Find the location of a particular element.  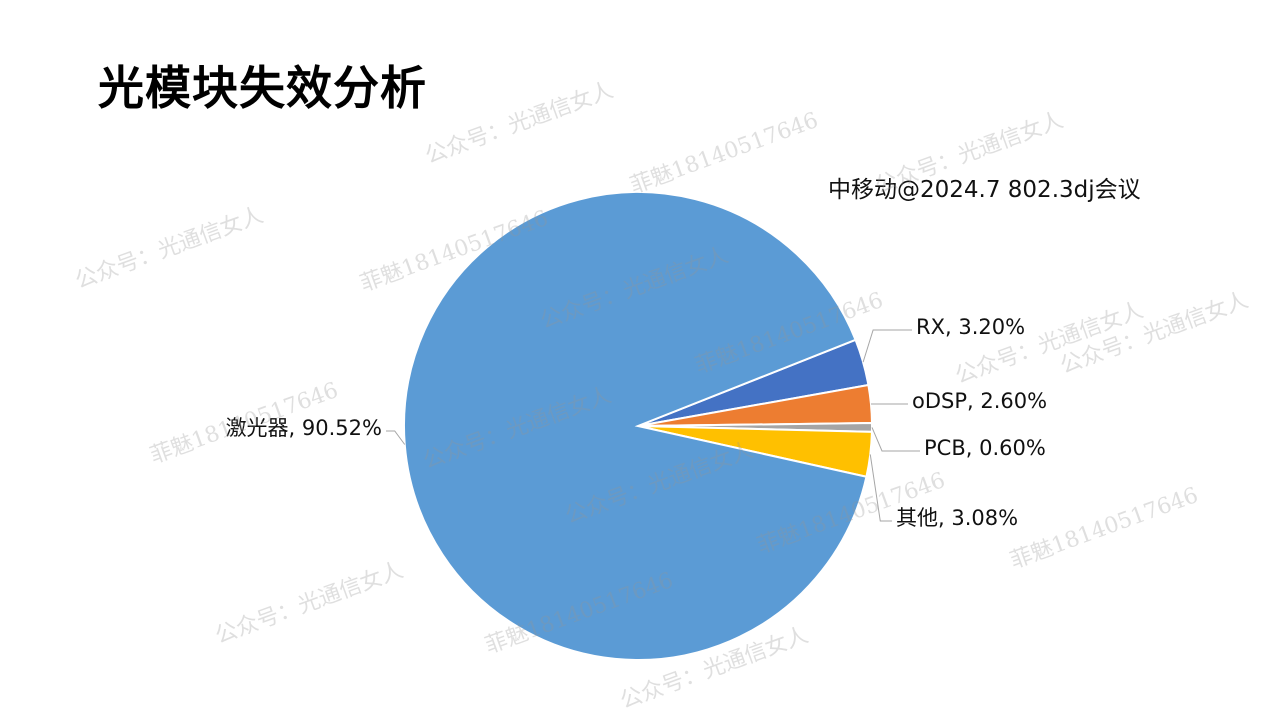

source-note: 中移动@2024.7 802.3dj会议 is located at coordinates (984, 190).